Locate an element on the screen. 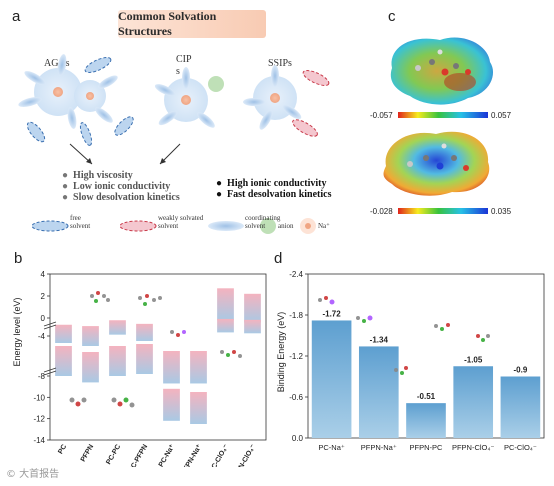  esp-scale2-max: 0.035 is located at coordinates (501, 211).